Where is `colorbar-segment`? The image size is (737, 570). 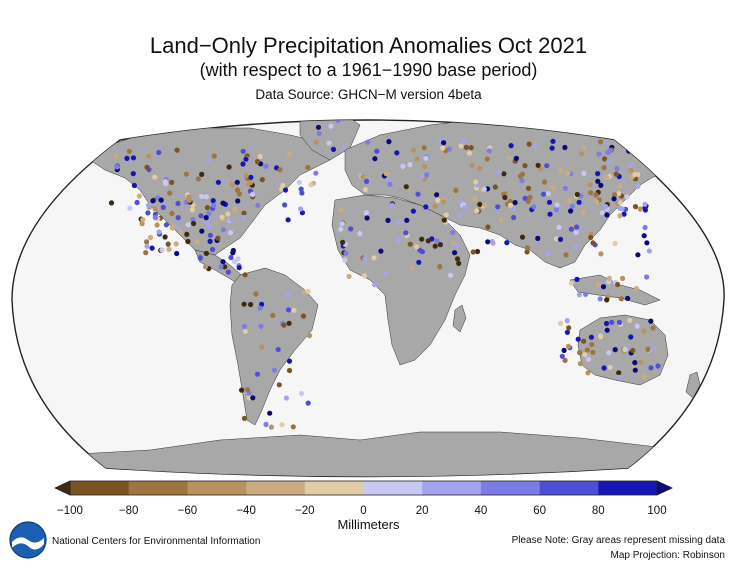
colorbar-segment is located at coordinates (569, 488).